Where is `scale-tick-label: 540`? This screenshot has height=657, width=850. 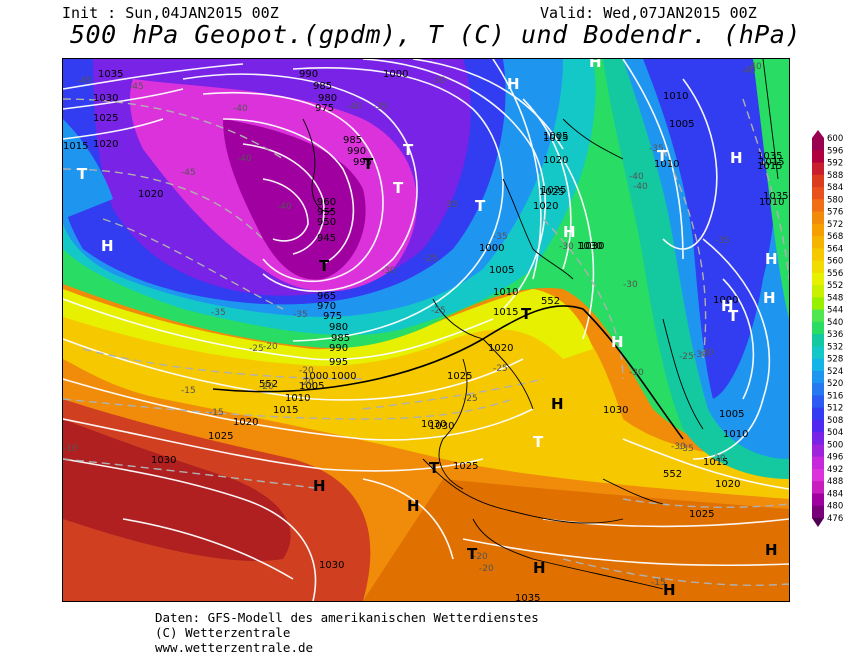 scale-tick-label: 540 is located at coordinates (835, 323).